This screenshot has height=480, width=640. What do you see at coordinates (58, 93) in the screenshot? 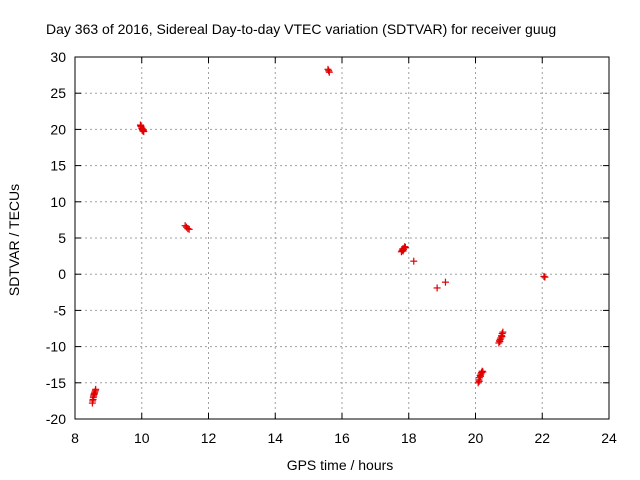
I see `y-tick-label: 25` at bounding box center [58, 93].